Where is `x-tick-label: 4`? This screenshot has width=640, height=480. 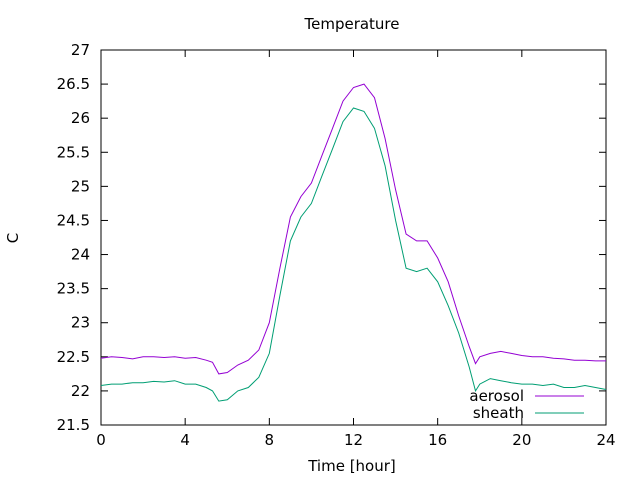
x-tick-label: 4 is located at coordinates (185, 440).